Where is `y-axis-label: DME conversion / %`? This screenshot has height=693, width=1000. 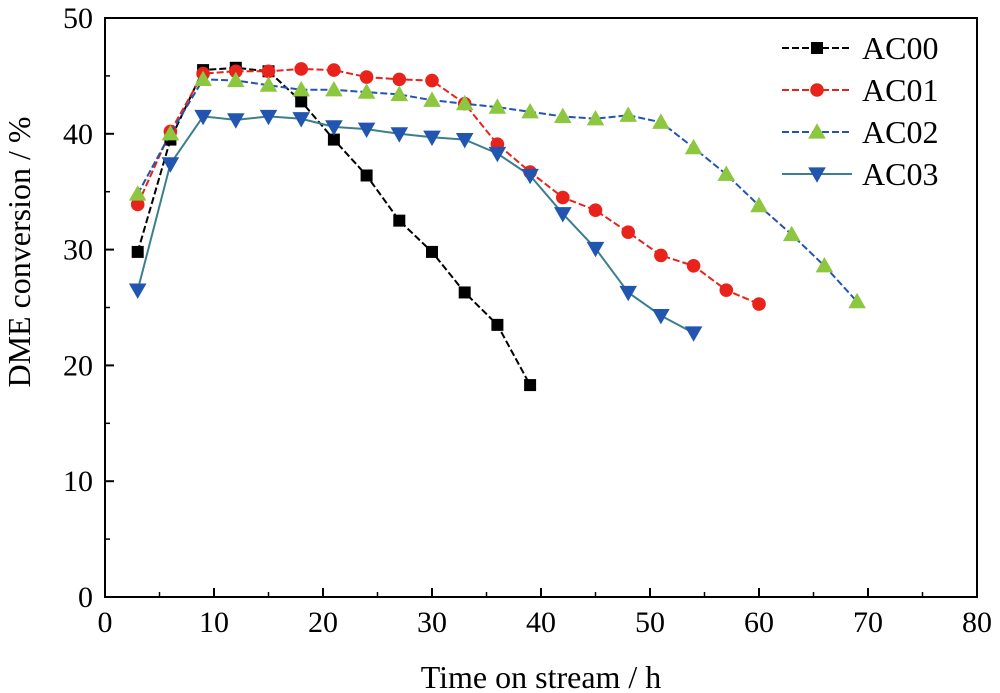
y-axis-label: DME conversion / % is located at coordinates (19, 251).